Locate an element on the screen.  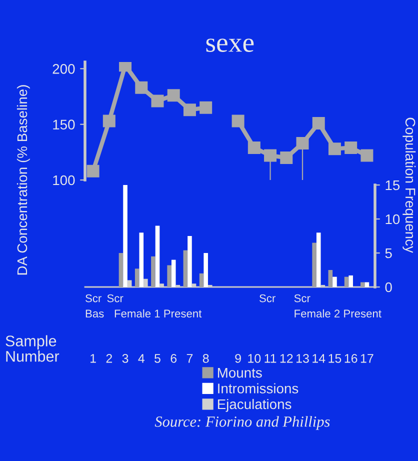
y-tick-label: 150 is located at coordinates (64, 125).